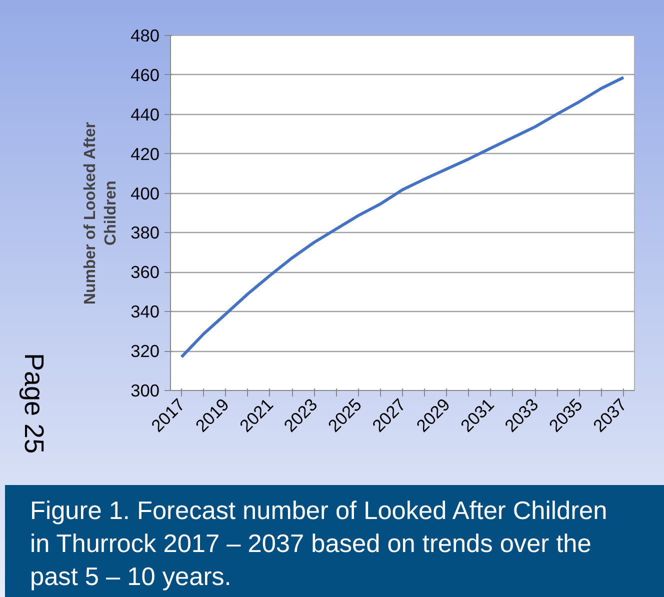  What do you see at coordinates (145, 36) in the screenshot?
I see `y-tick-label: 480` at bounding box center [145, 36].